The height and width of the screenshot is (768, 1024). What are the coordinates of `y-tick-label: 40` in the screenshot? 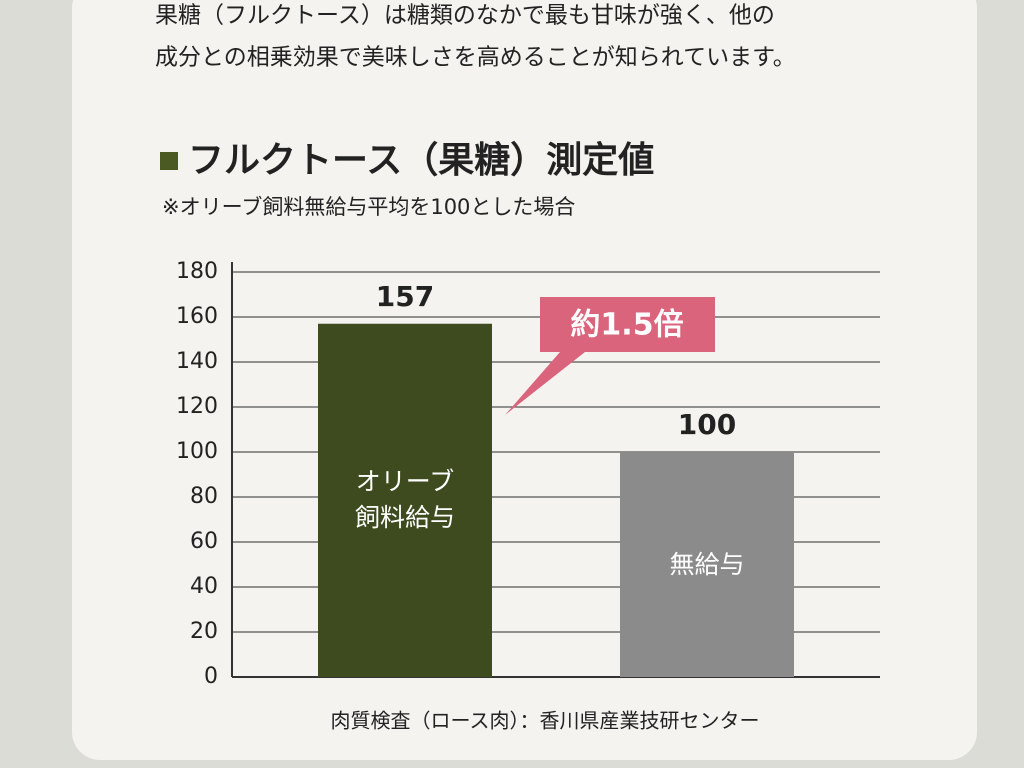 It's located at (204, 586).